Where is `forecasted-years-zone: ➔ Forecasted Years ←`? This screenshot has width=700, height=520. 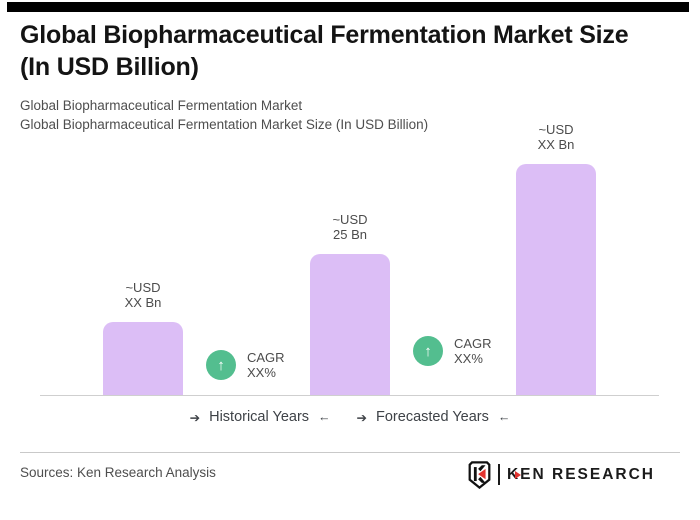 forecasted-years-zone: ➔ Forecasted Years ← is located at coordinates (434, 417).